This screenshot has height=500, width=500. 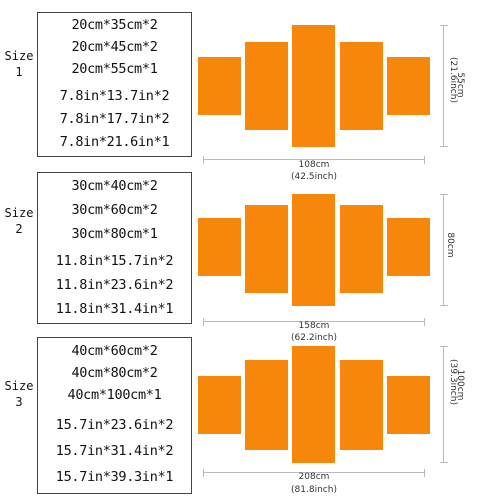 I want to click on size-1-width-cm: 108cm, so click(x=314, y=165).